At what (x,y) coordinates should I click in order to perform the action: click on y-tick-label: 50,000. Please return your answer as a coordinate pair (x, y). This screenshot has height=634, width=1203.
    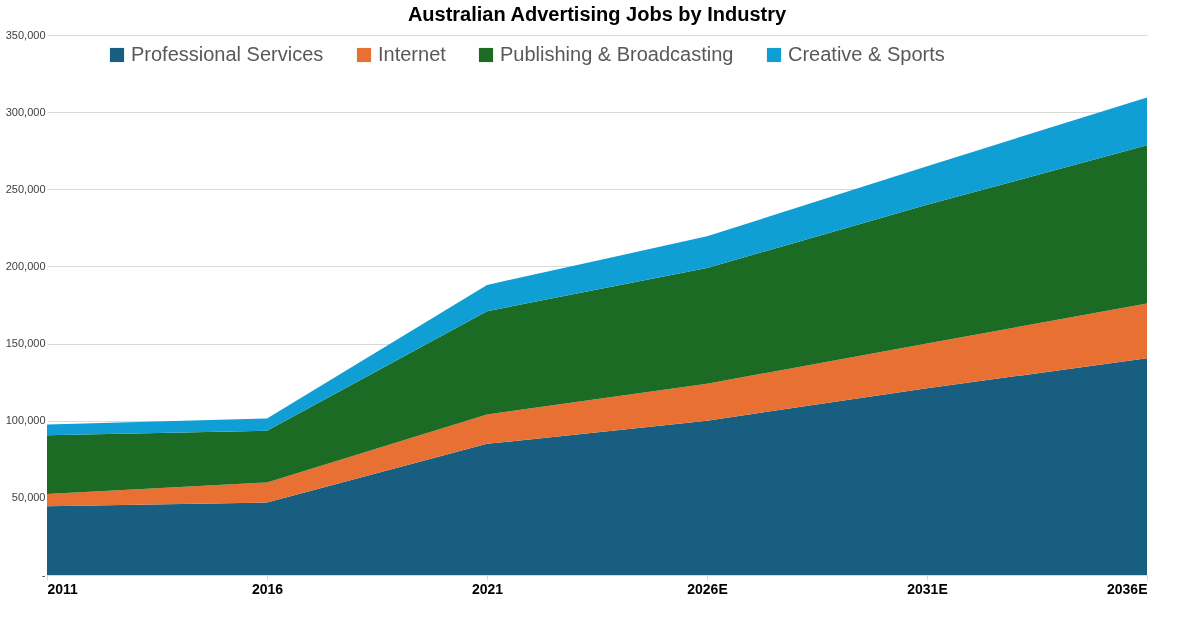
    Looking at the image, I should click on (28, 497).